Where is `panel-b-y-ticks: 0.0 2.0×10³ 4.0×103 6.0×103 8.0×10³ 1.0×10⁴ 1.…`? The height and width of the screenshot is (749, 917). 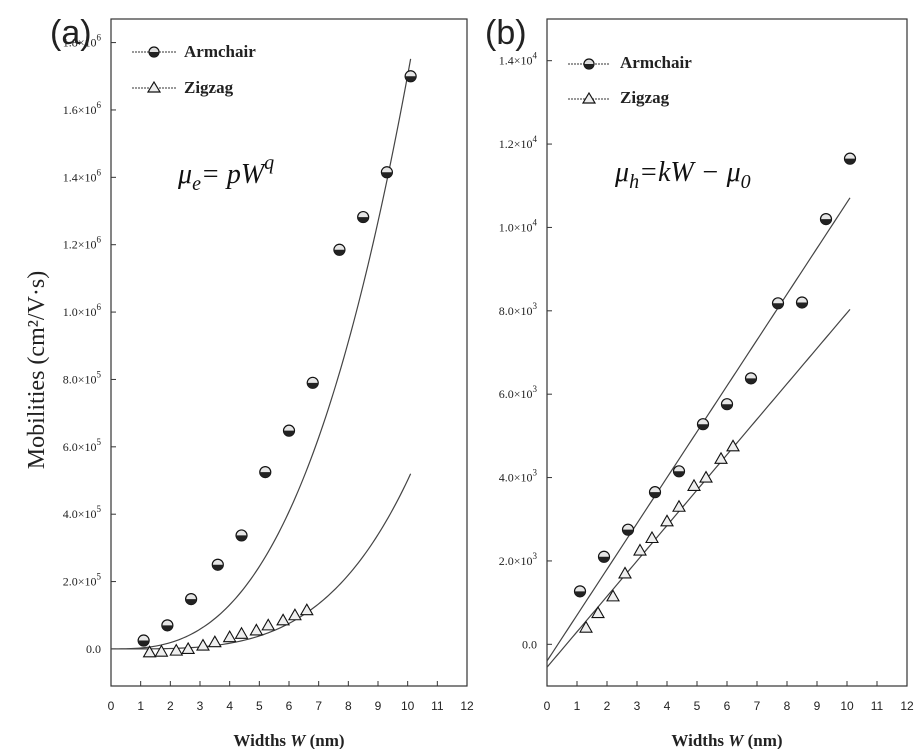
panel-b-y-ticks: 0.0 2.0×10³ 4.0×103 6.0×103 8.0×10³ 1.0×10⁴ 1.… is located at coordinates (525, 351).